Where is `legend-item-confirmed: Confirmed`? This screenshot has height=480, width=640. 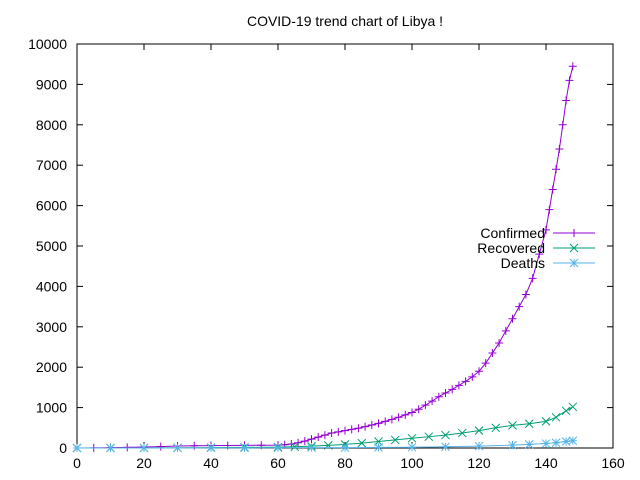 legend-item-confirmed: Confirmed is located at coordinates (537, 233).